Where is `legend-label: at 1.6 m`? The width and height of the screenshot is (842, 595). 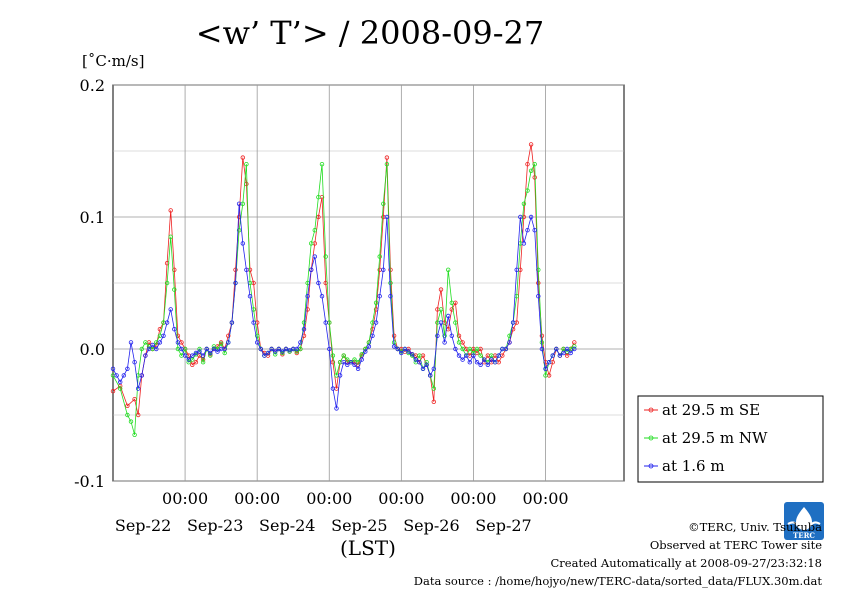 legend-label: at 1.6 m is located at coordinates (693, 466).